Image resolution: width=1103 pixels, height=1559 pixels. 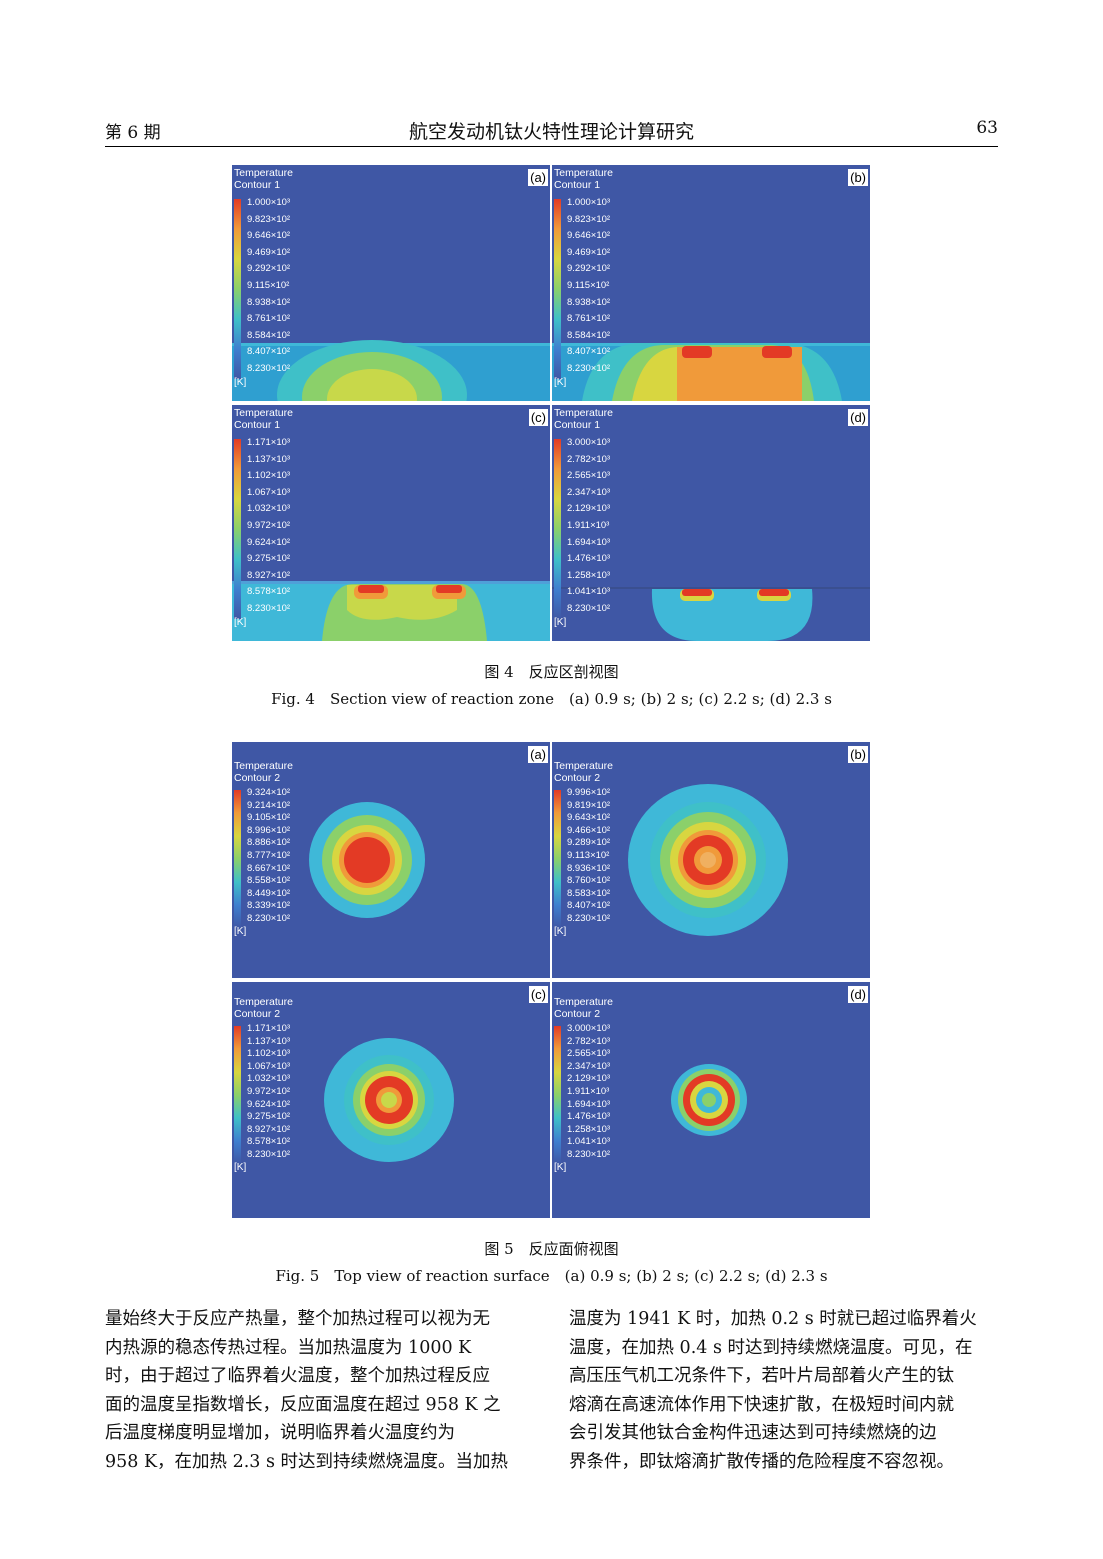 What do you see at coordinates (269, 509) in the screenshot?
I see `legend-tick: 1.032×10³` at bounding box center [269, 509].